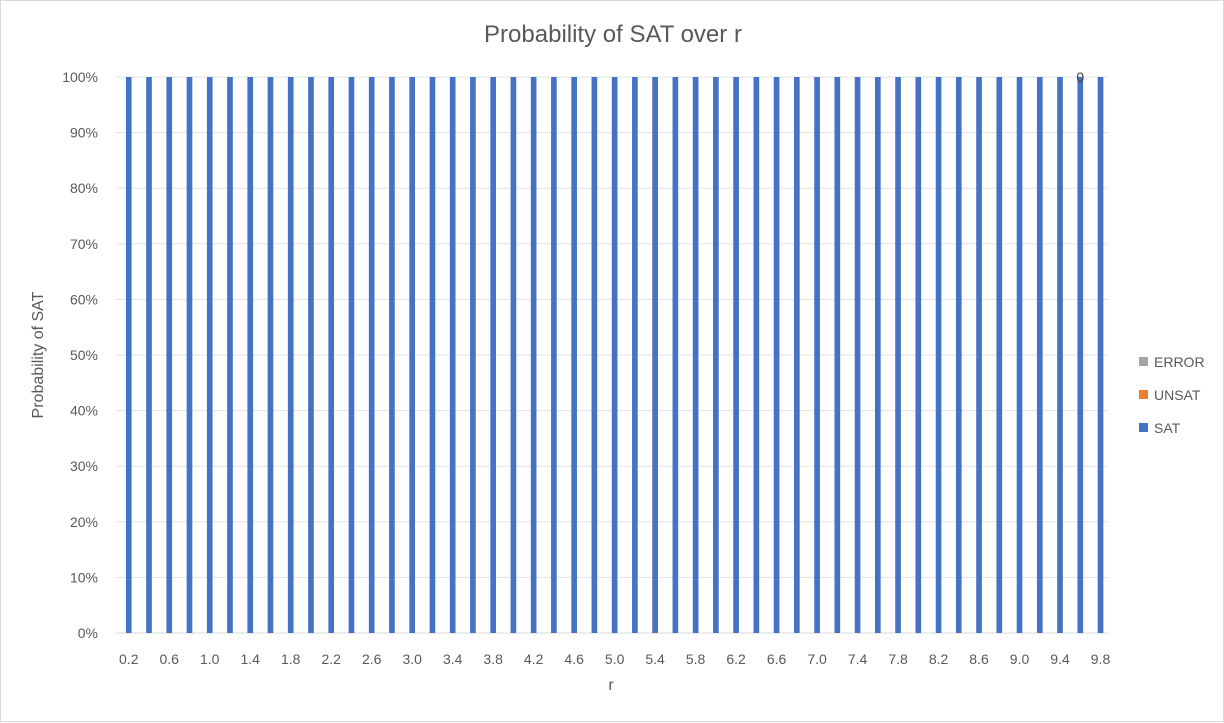  Describe the element at coordinates (84, 466) in the screenshot. I see `y-tick-label: 30%` at that location.